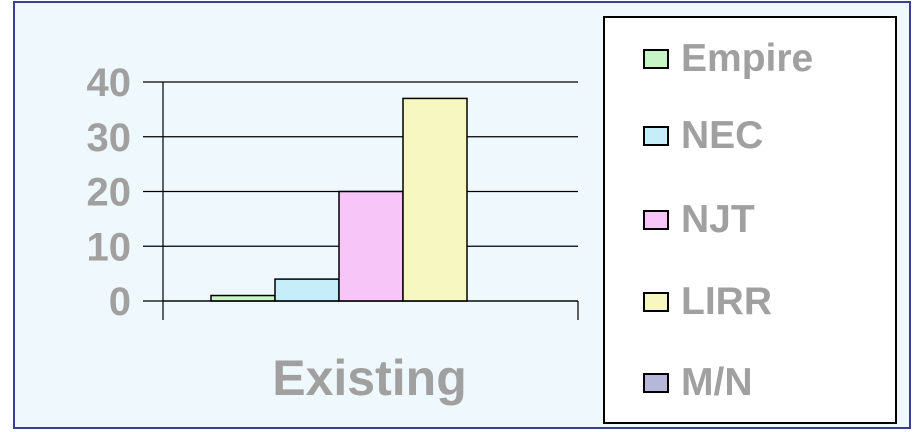  What do you see at coordinates (109, 83) in the screenshot?
I see `y-tick-label: 40` at bounding box center [109, 83].